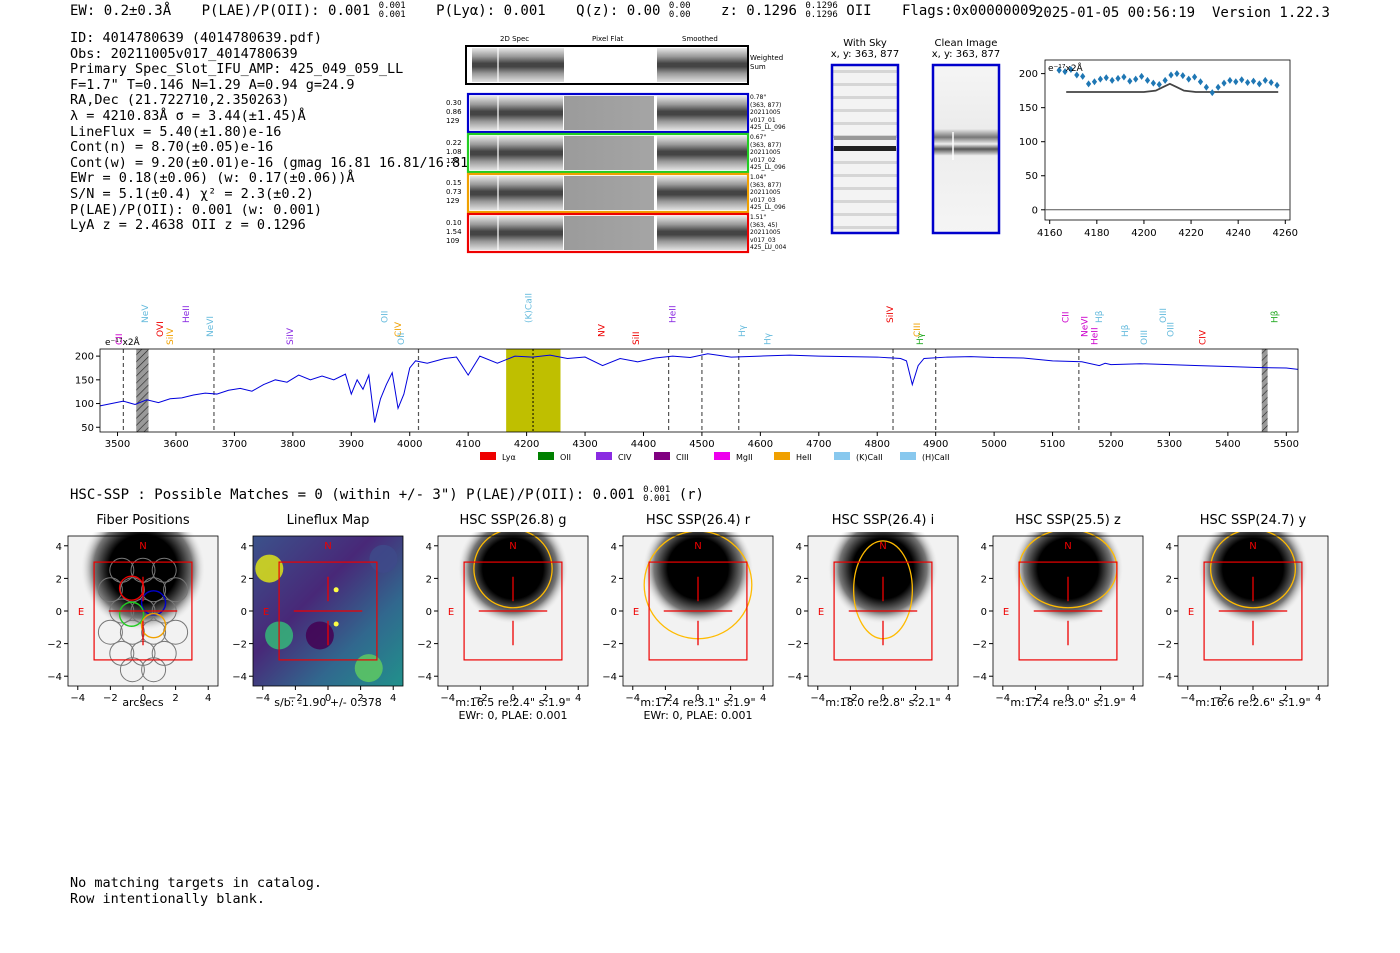 The image size is (1400, 953). I want to click on search-box, so click(698, 611).